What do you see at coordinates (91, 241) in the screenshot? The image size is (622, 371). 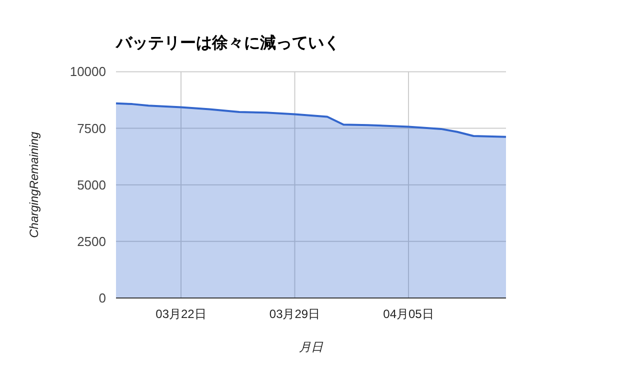 I see `y-tick-label: 2500` at bounding box center [91, 241].